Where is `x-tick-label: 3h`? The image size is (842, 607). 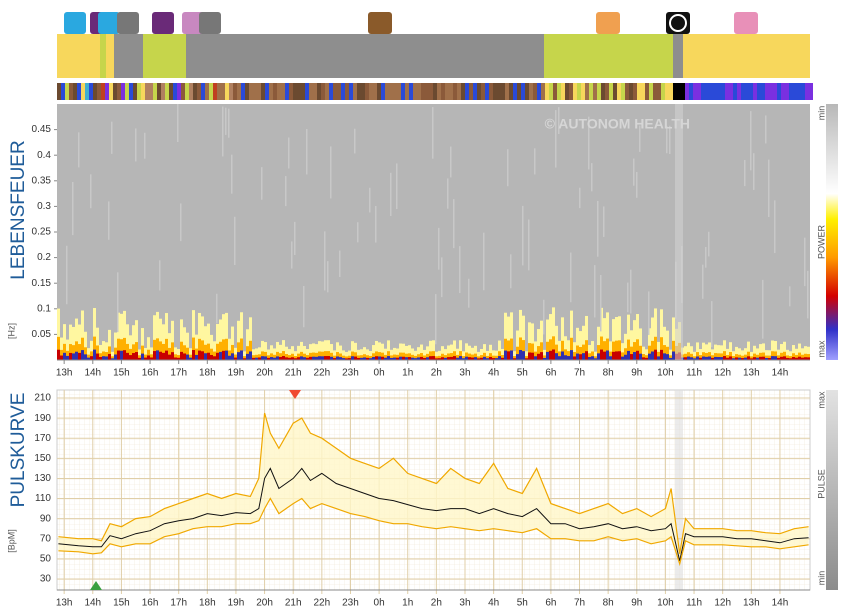
x-tick-label: 3h is located at coordinates (464, 602).